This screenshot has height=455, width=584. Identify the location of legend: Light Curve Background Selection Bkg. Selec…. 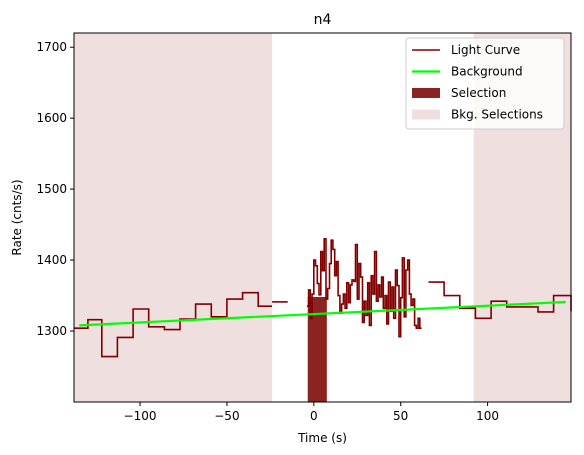
(485, 83).